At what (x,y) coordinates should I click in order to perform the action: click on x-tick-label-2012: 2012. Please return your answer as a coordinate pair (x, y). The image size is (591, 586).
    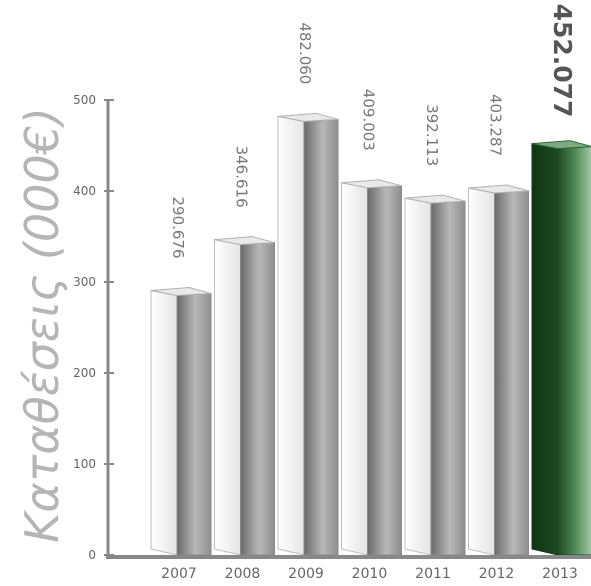
    Looking at the image, I should click on (497, 574).